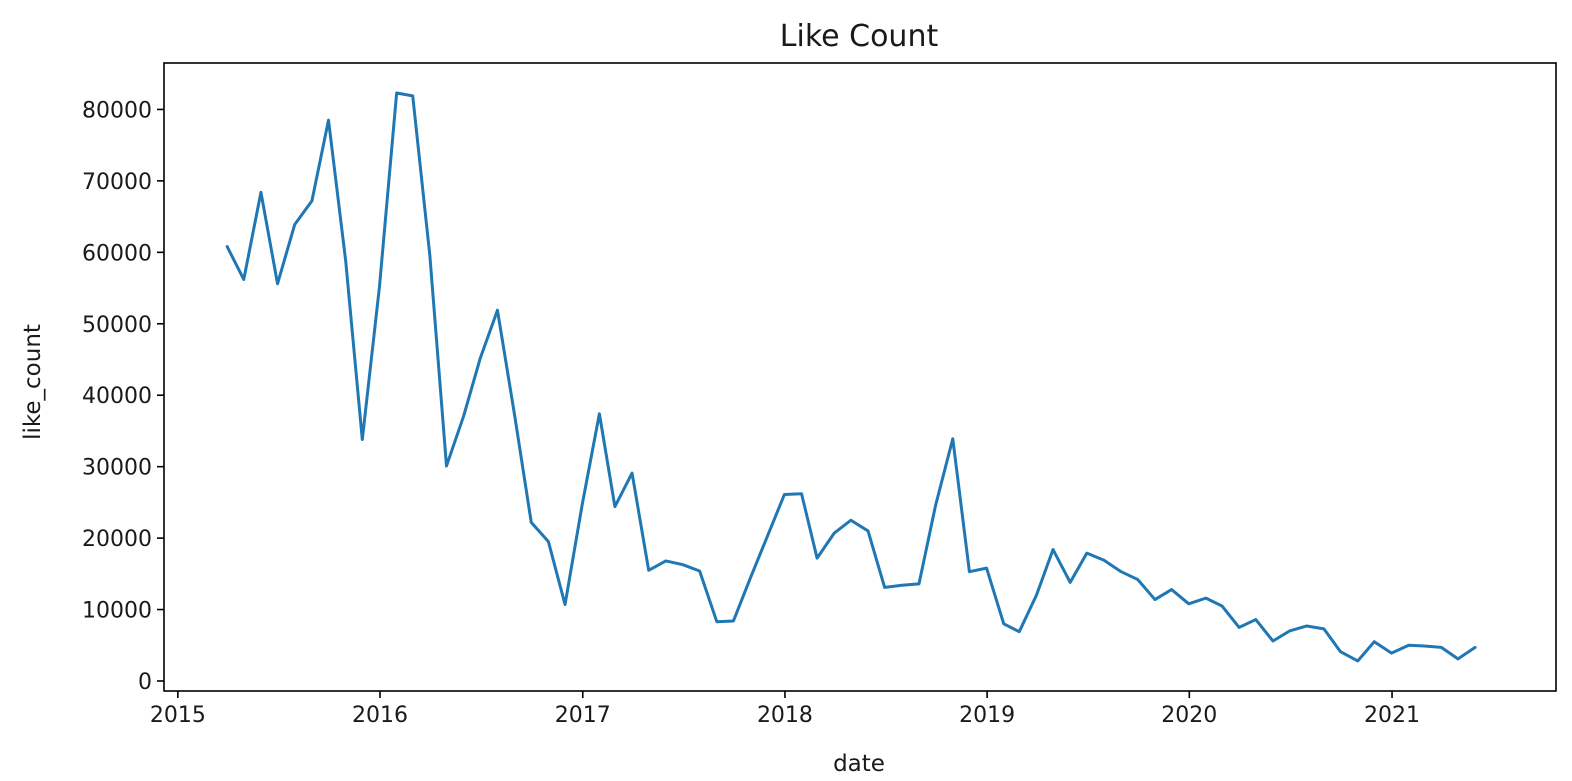 The image size is (1572, 781). Describe the element at coordinates (117, 182) in the screenshot. I see `y-tick-label: 70000` at that location.